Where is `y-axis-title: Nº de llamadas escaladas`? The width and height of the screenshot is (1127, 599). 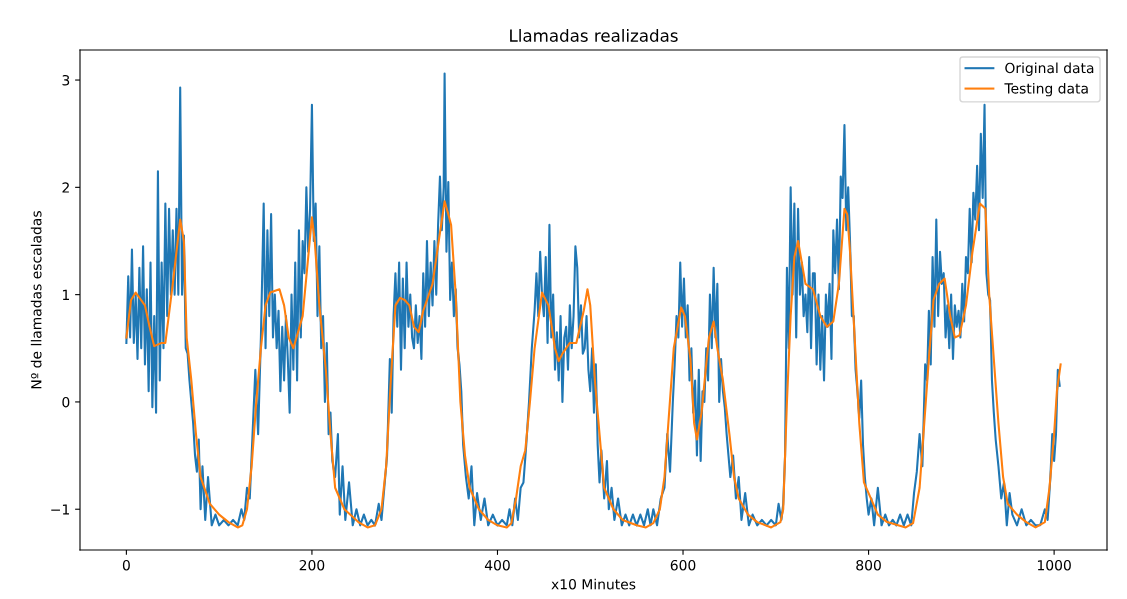
y-axis-title: Nº de llamadas escaladas is located at coordinates (36, 300).